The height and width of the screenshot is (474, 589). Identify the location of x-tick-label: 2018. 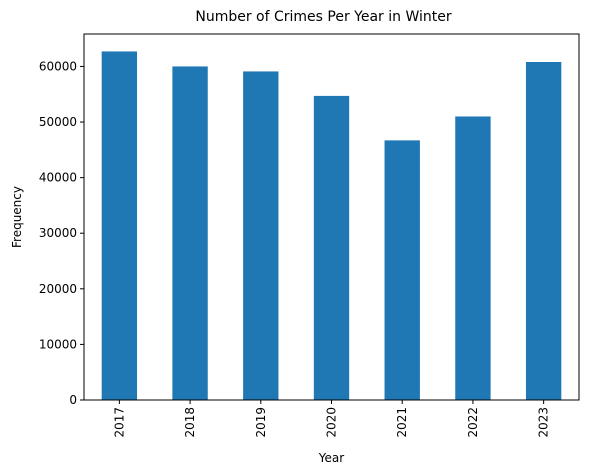
(190, 422).